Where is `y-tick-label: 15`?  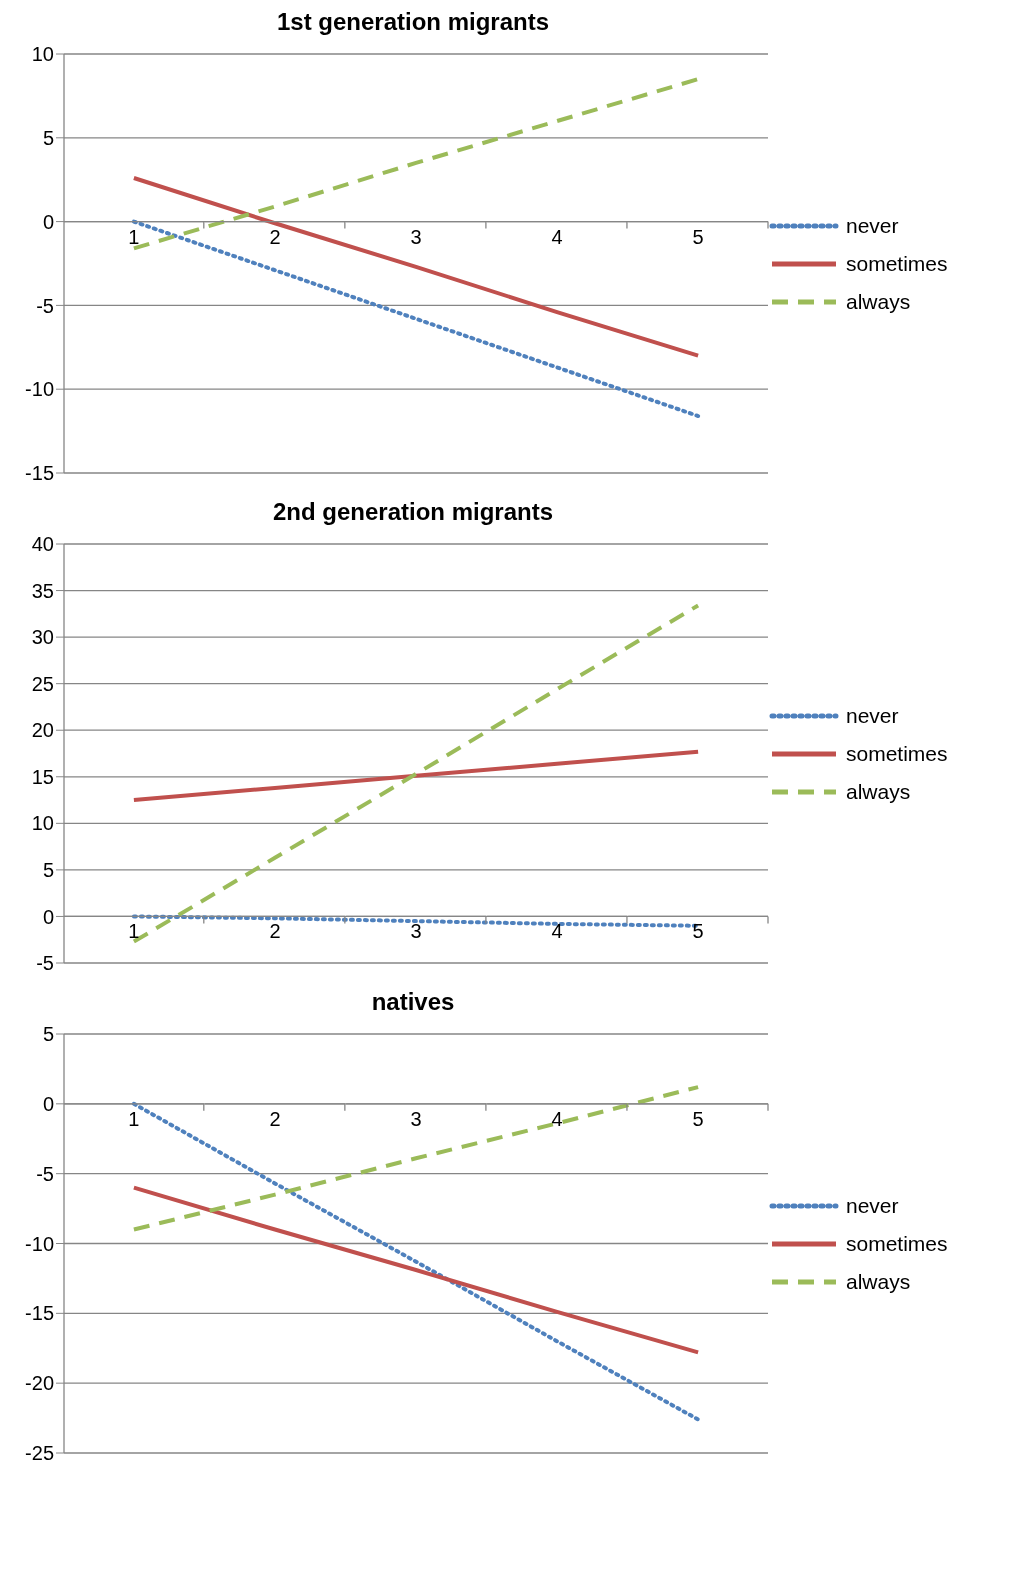
y-tick-label: 15 is located at coordinates (42, 776).